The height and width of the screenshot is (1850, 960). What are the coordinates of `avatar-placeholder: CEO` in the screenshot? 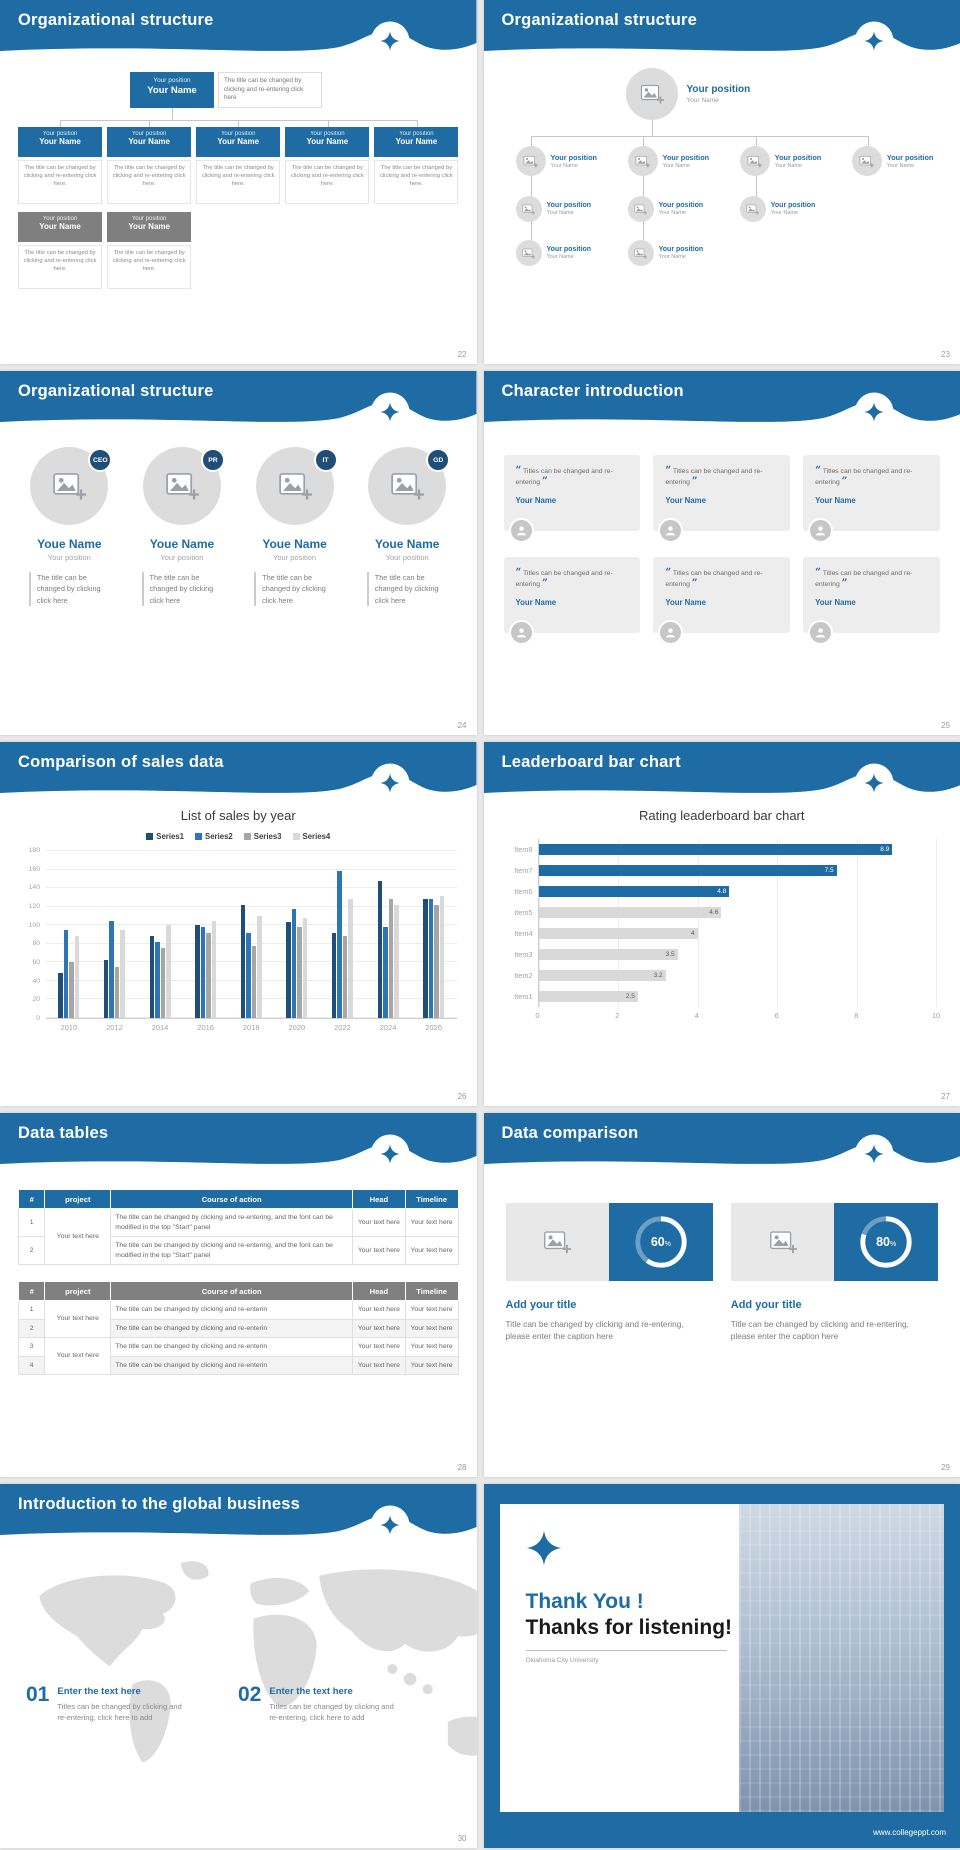 It's located at (71, 486).